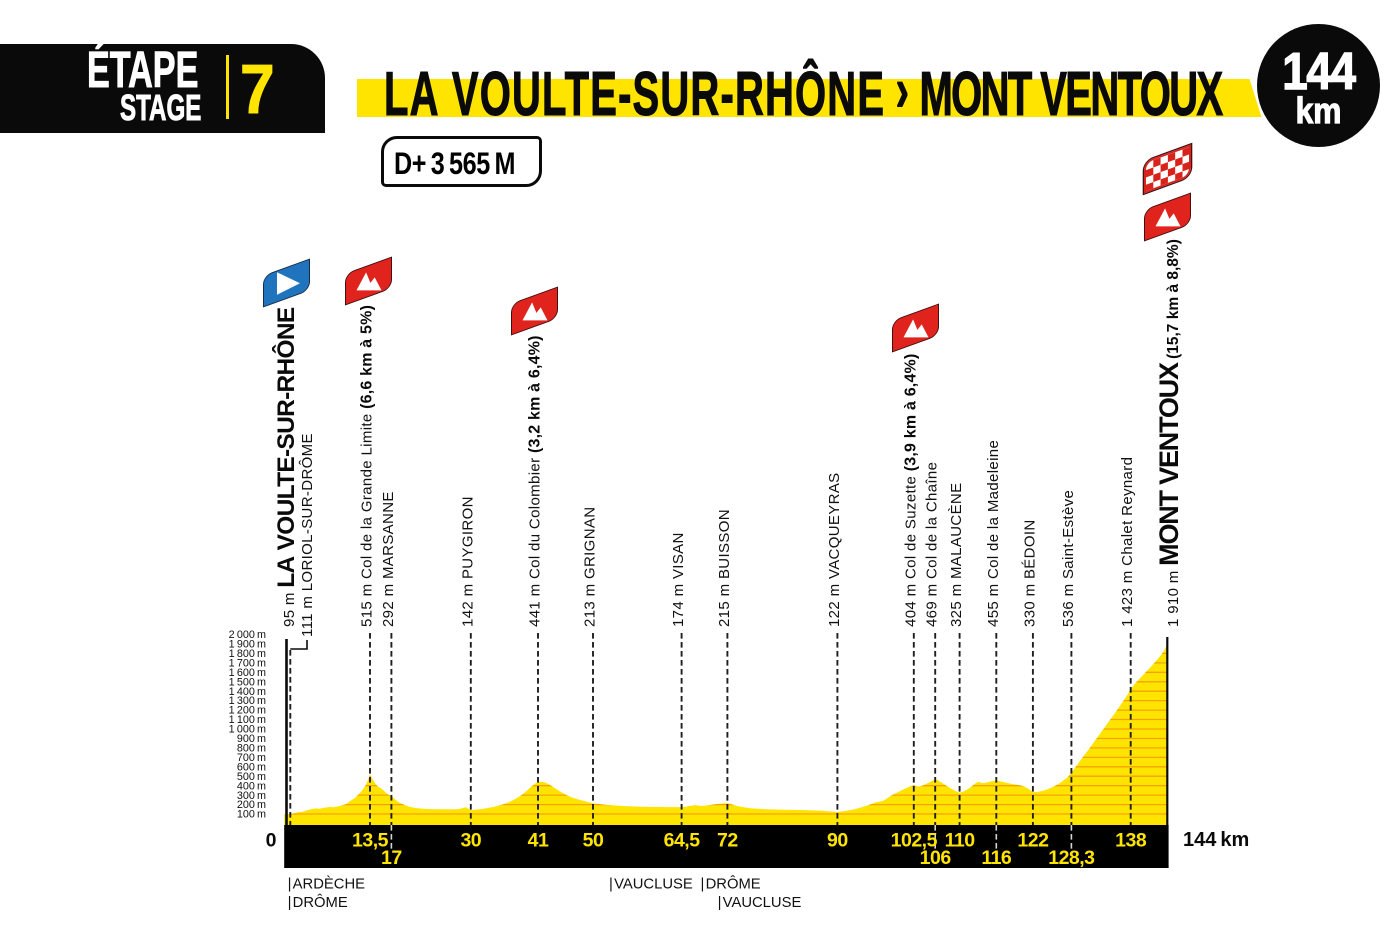 The height and width of the screenshot is (936, 1386). Describe the element at coordinates (996, 858) in the screenshot. I see `svg-text: 116` at that location.